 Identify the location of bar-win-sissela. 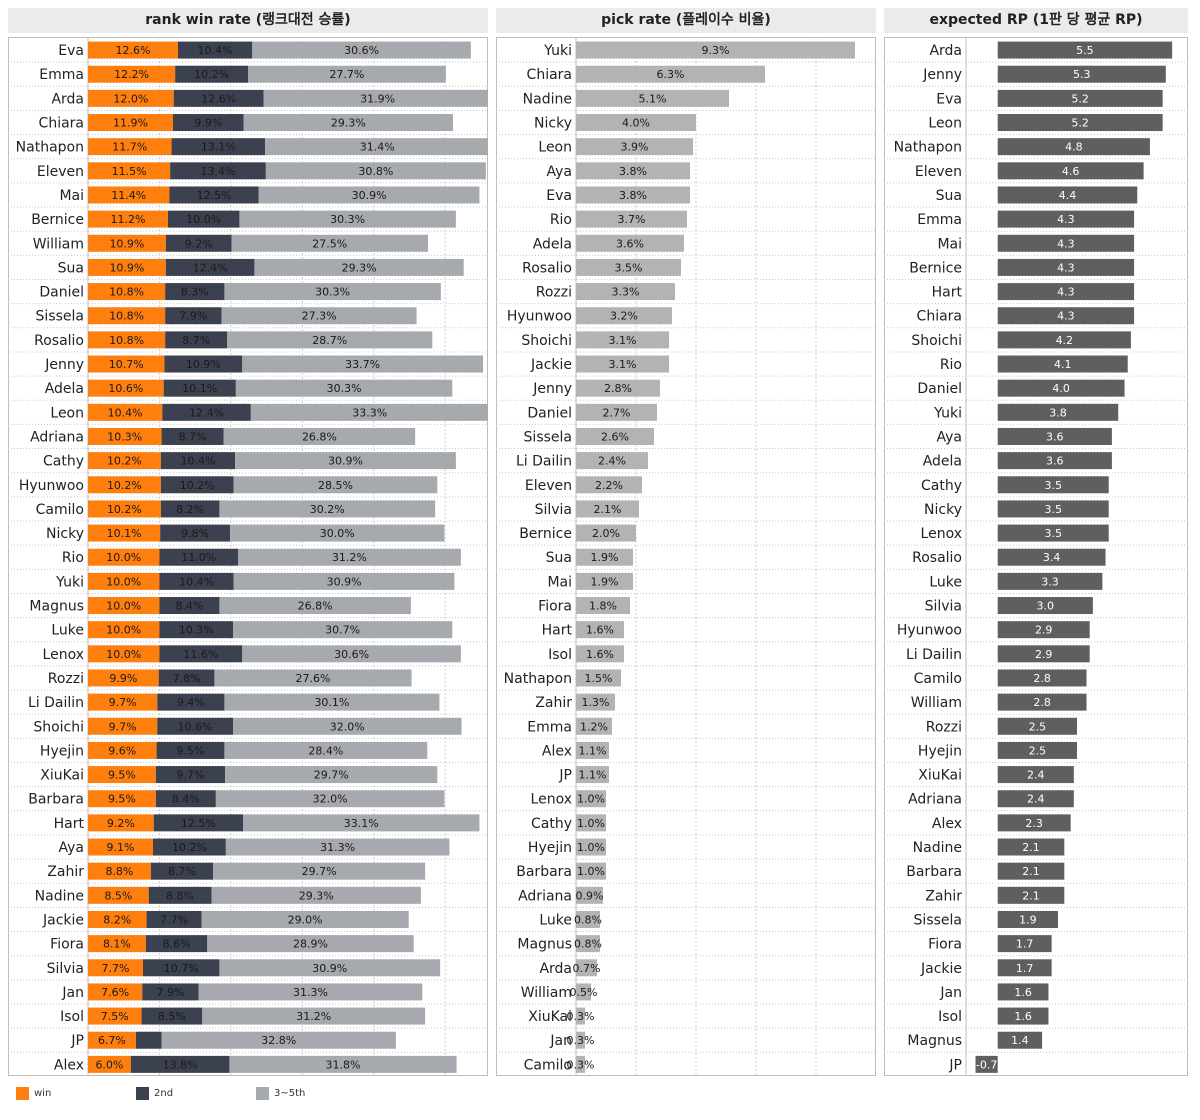
(127, 316).